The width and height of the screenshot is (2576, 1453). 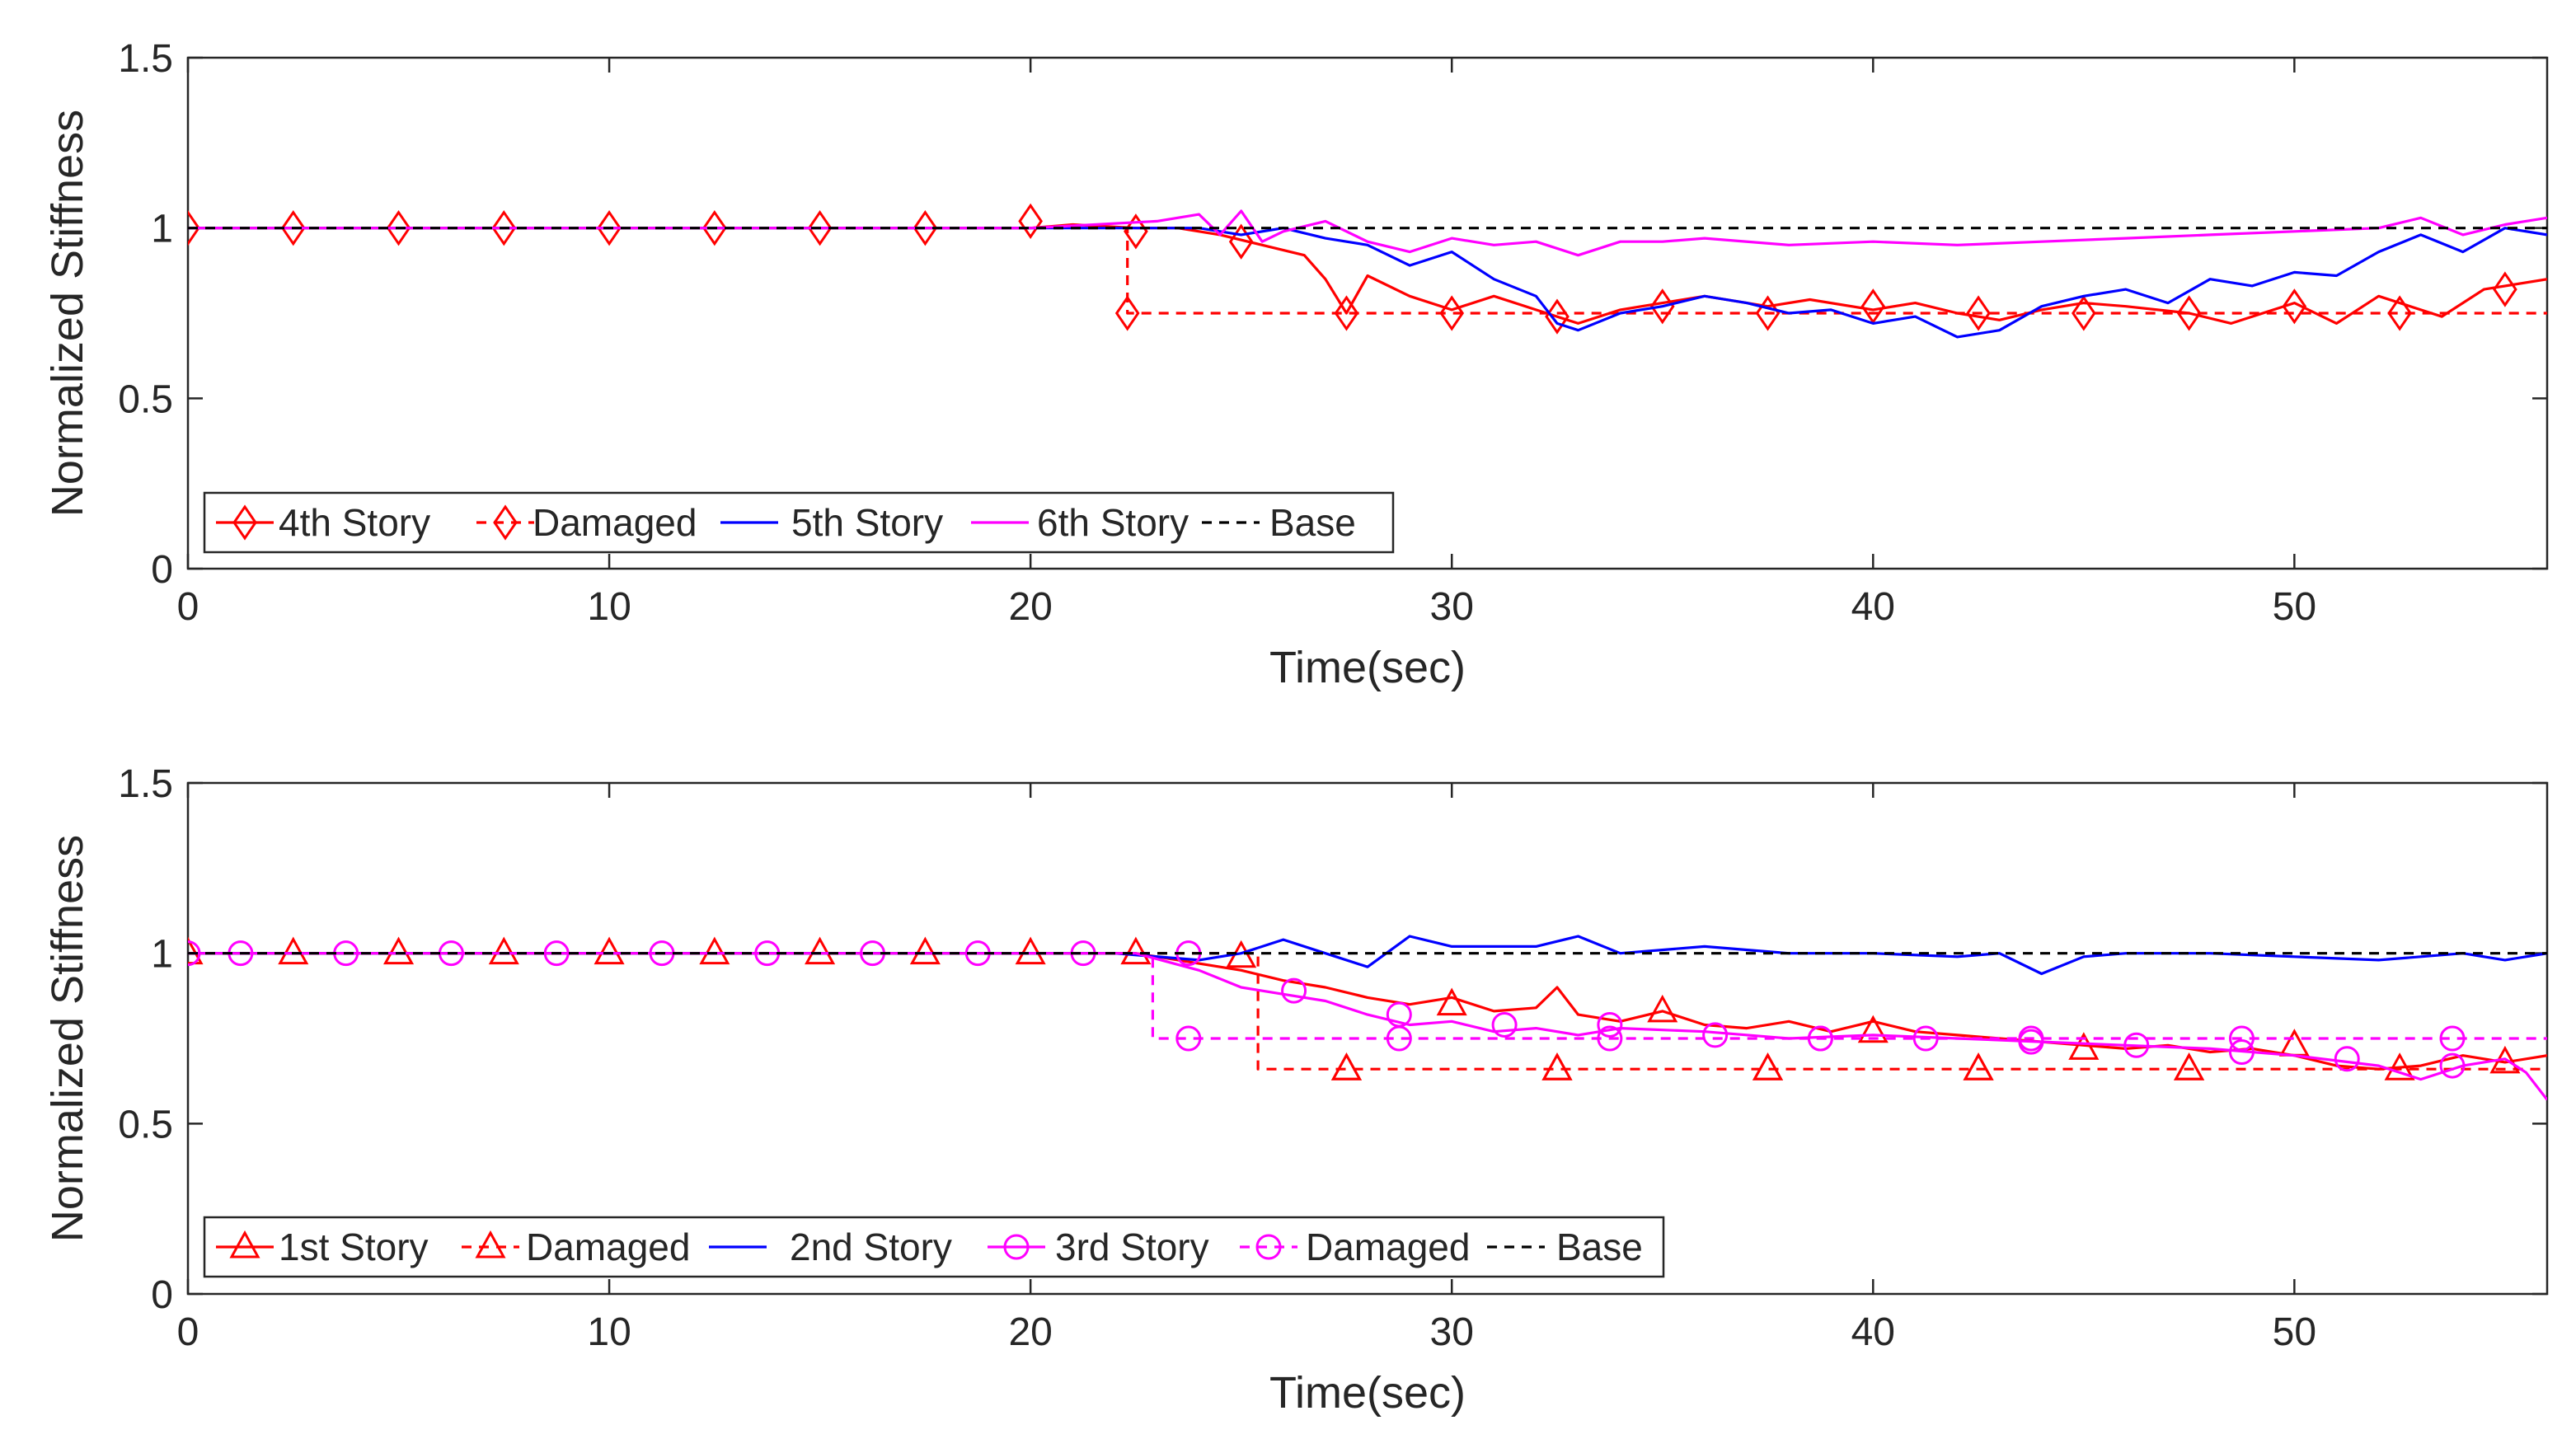 I want to click on legend-marker-triangle-icon, so click(x=491, y=1244).